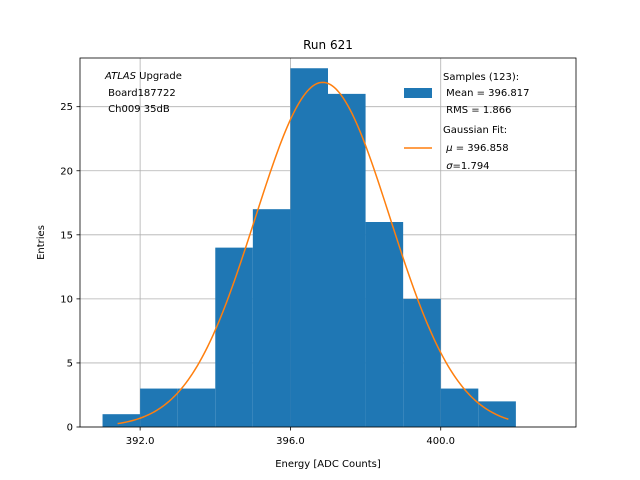 The image size is (640, 480). I want to click on y-tick-label: 25, so click(66, 107).